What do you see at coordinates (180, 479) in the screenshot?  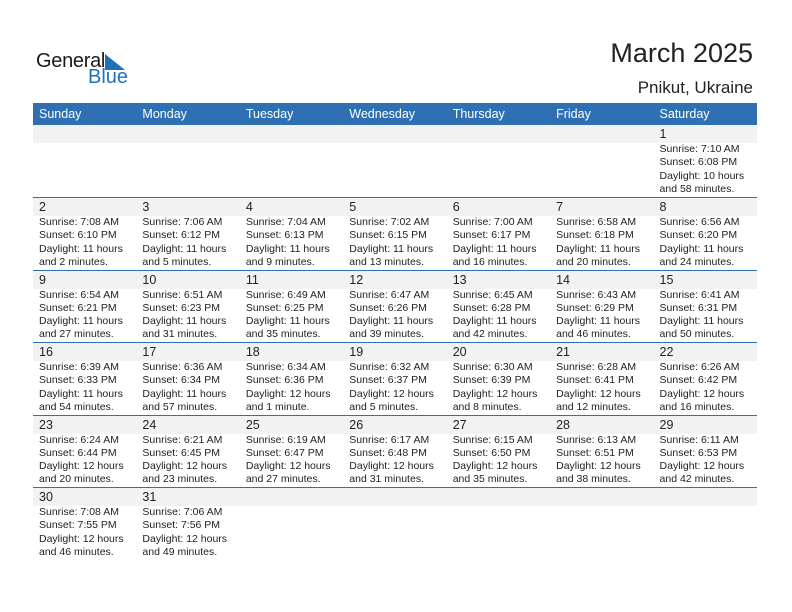 I see `daylight-minutes-text: and 23 minutes.` at bounding box center [180, 479].